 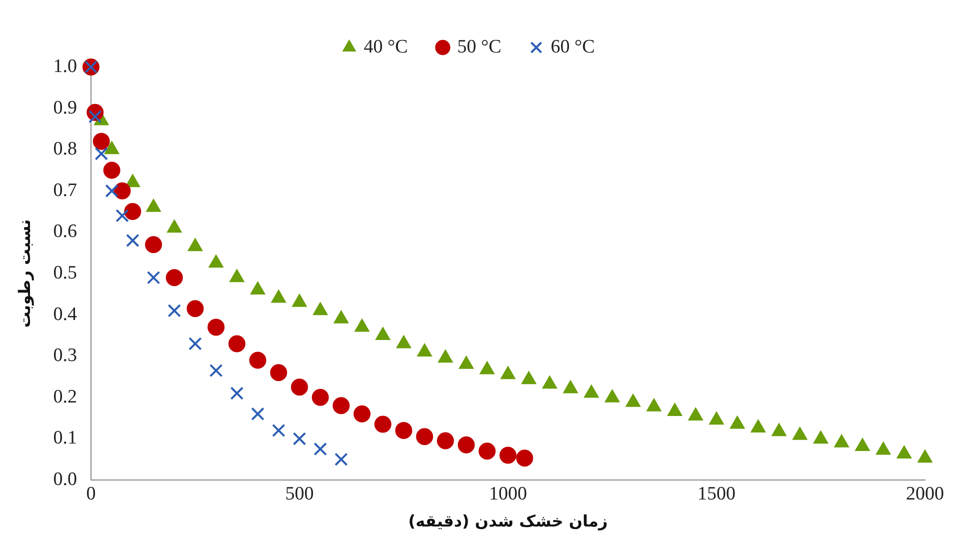 I want to click on x-tick-label: 0, so click(x=91, y=493).